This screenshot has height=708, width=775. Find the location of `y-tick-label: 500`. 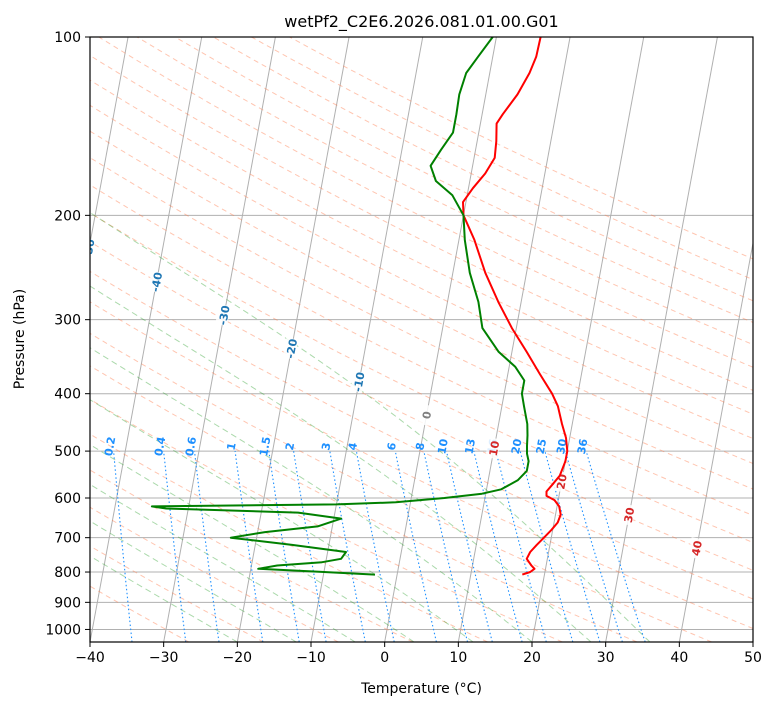

y-tick-label: 500 is located at coordinates (67, 452).